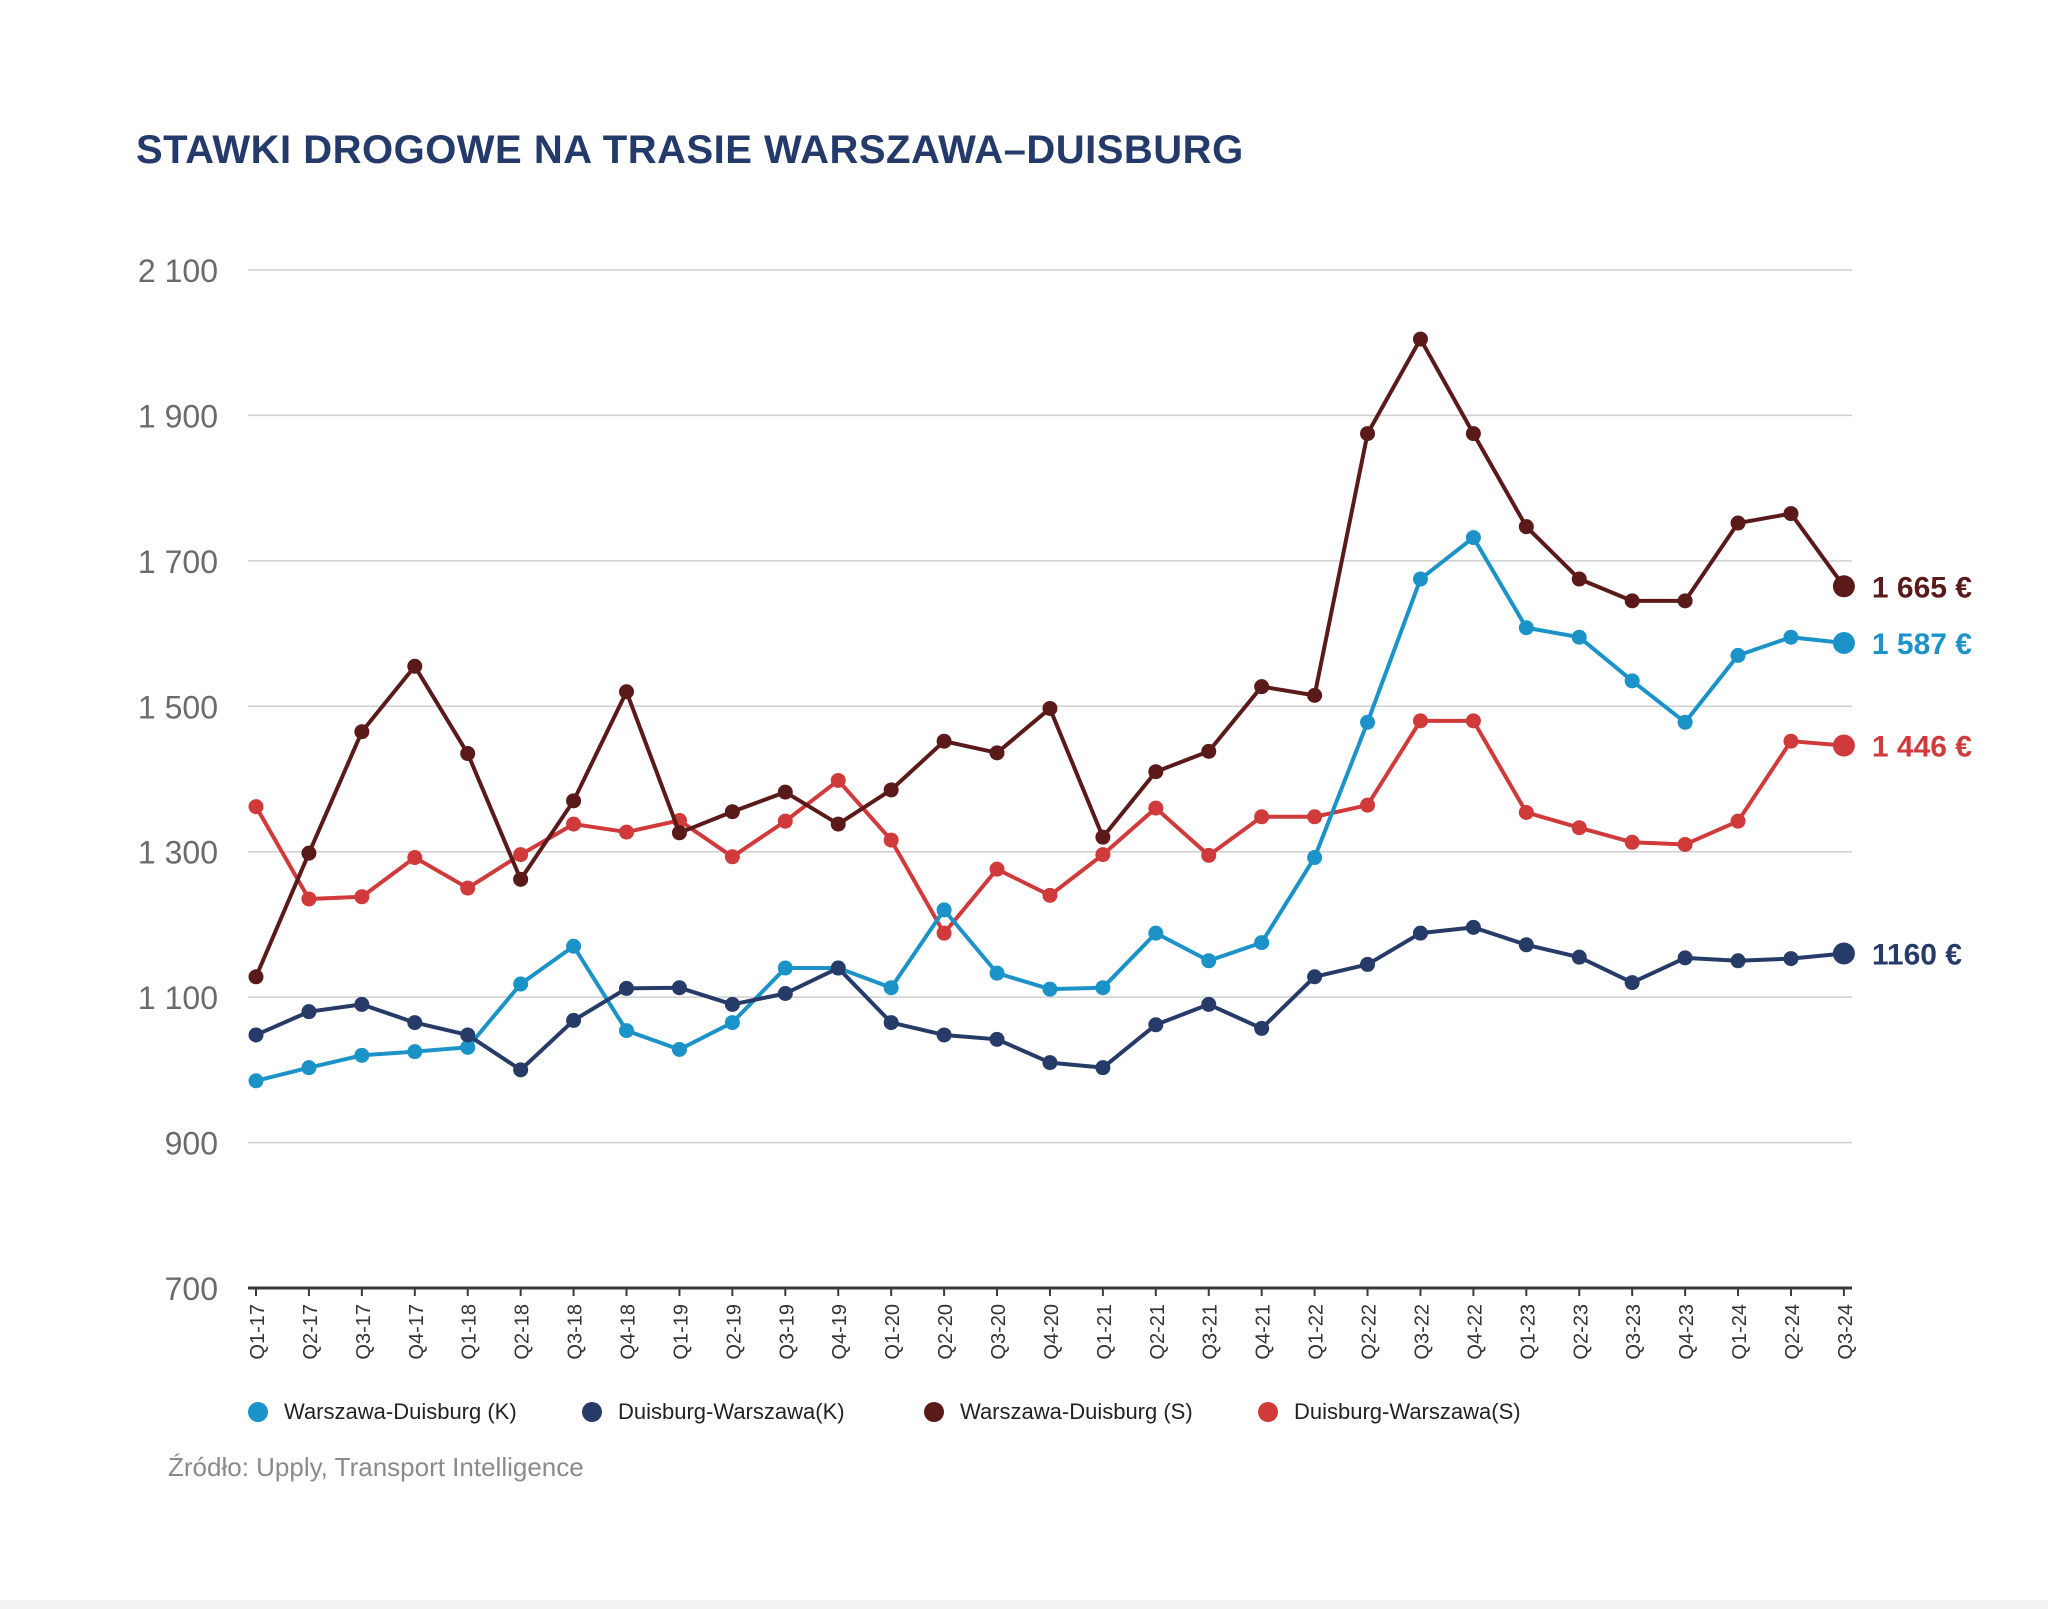  Describe the element at coordinates (1058, 1412) in the screenshot. I see `legend-item-warszawa-duisburg-s: Warszawa-Duisburg (S)` at that location.